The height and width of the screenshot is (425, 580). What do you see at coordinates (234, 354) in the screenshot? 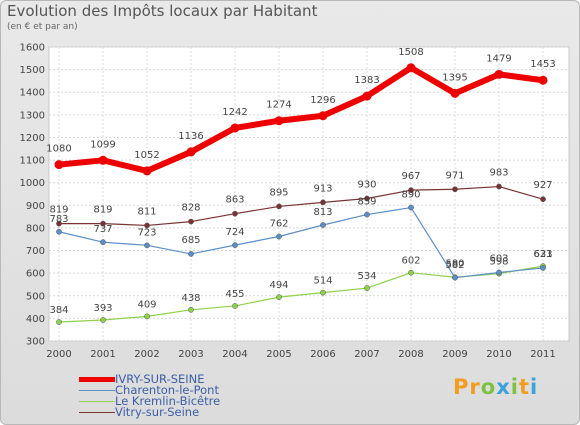
I see `x-tick-label: 2004` at bounding box center [234, 354].